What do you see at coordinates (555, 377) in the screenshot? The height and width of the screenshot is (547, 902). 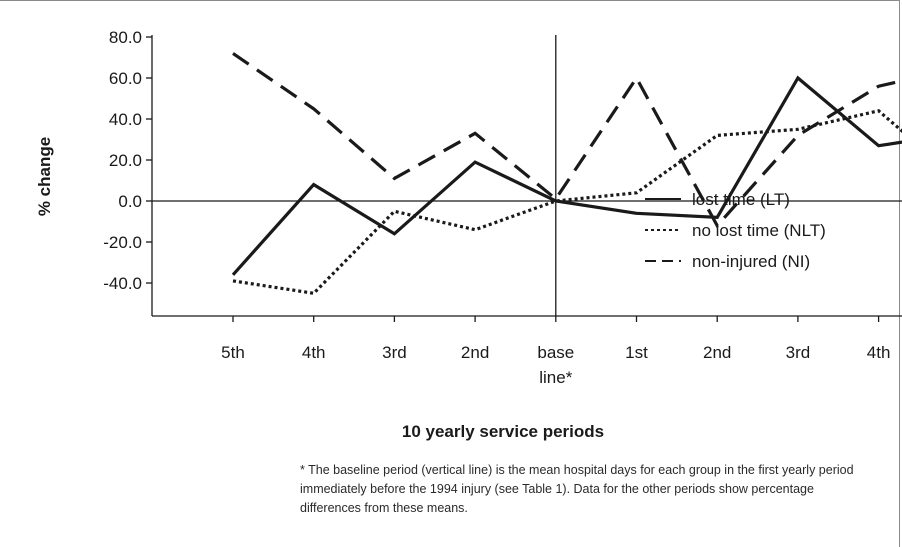 I see `x-tick-label: line*` at bounding box center [555, 377].